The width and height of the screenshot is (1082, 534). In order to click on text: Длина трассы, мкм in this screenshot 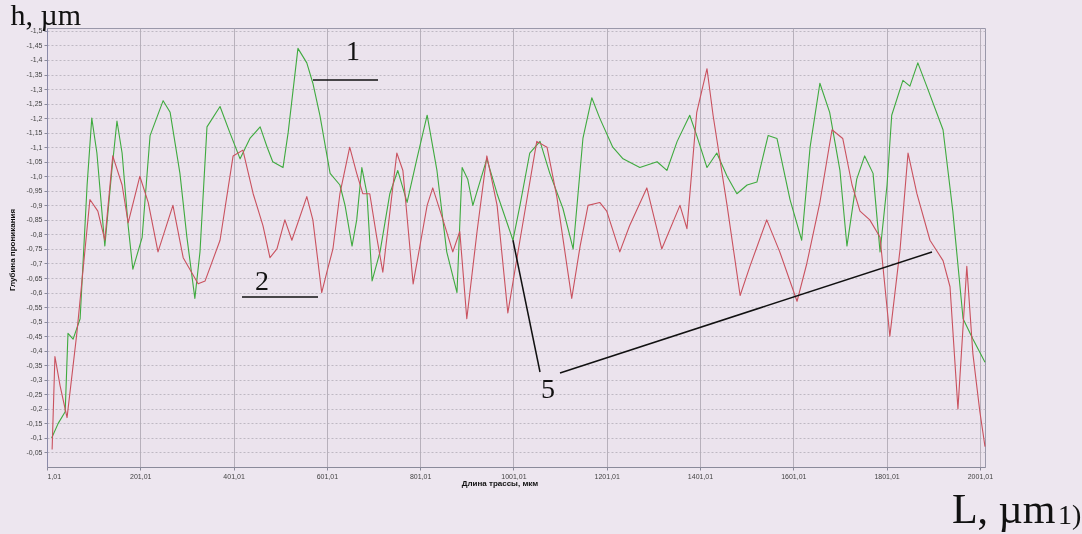, I will do `click(500, 483)`.